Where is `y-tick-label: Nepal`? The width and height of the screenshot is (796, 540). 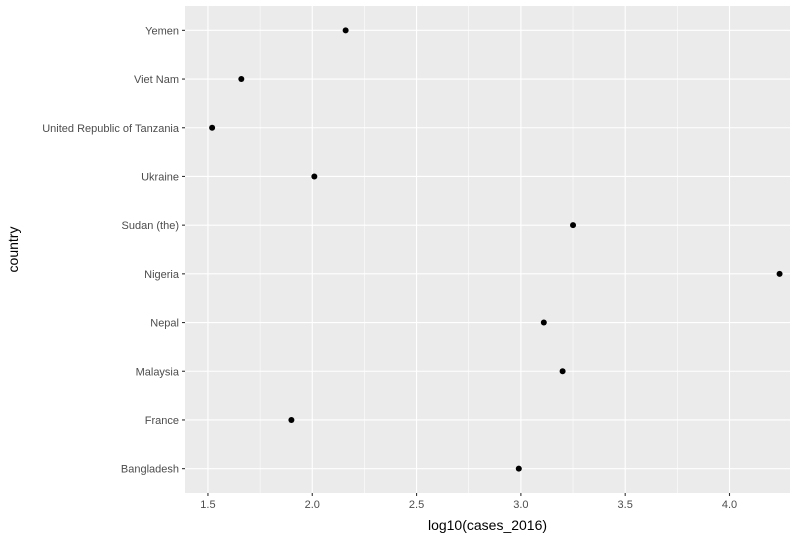
y-tick-label: Nepal is located at coordinates (164, 324).